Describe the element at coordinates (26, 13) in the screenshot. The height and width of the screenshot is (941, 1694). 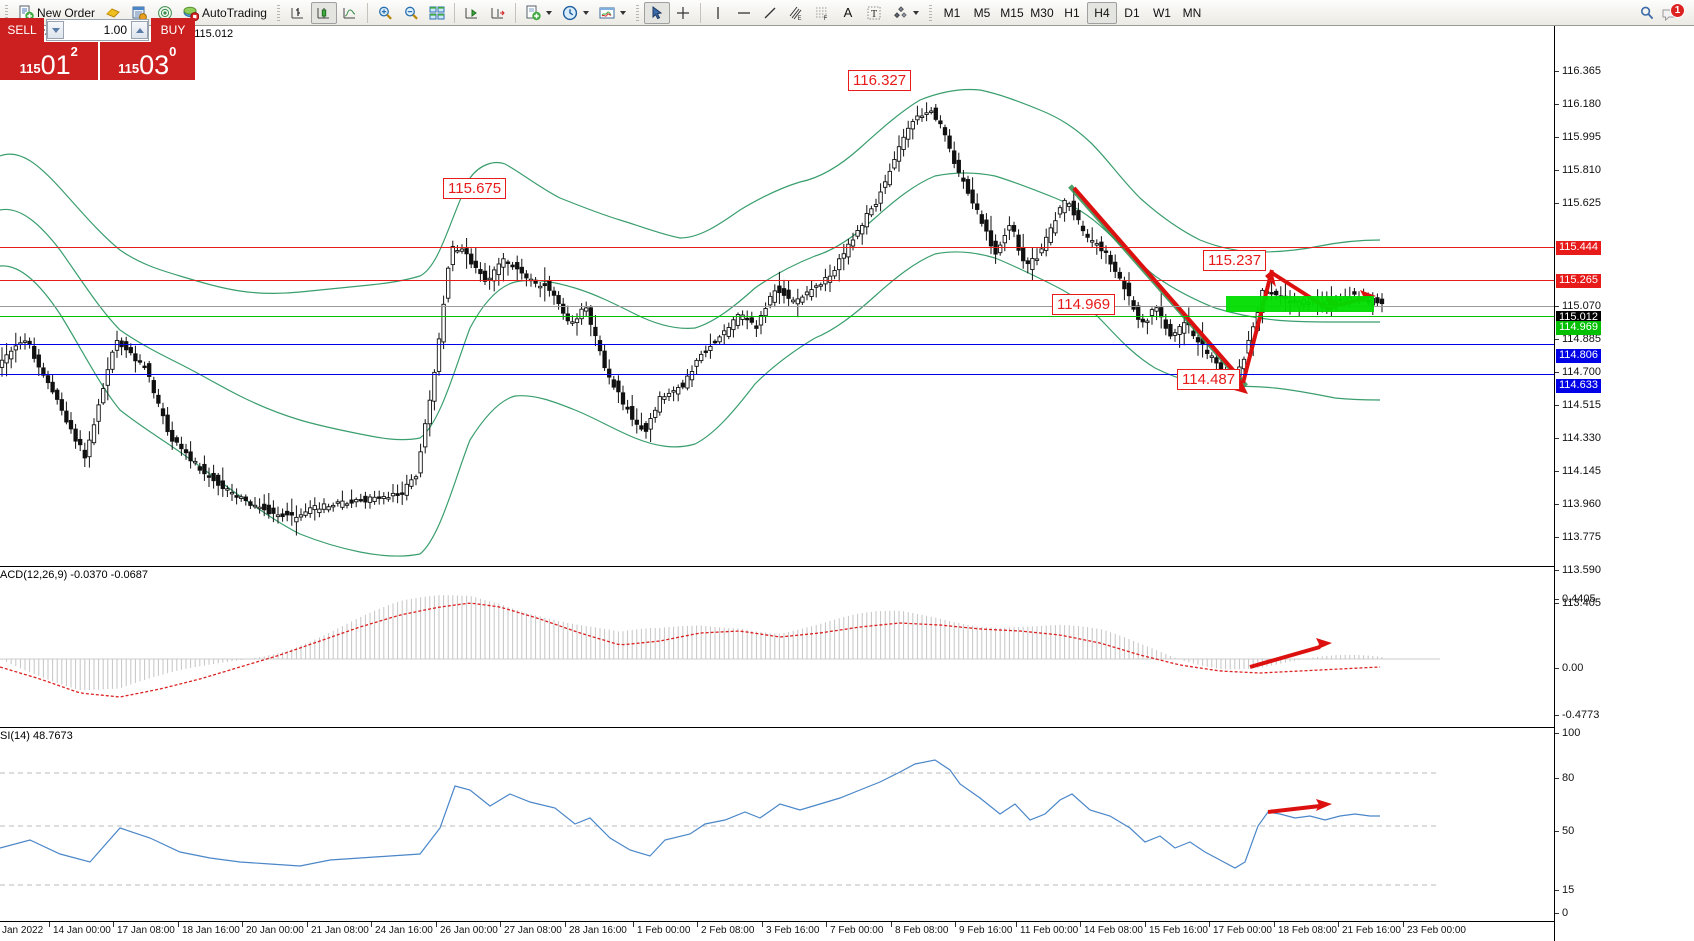
I see `new-order-icon` at that location.